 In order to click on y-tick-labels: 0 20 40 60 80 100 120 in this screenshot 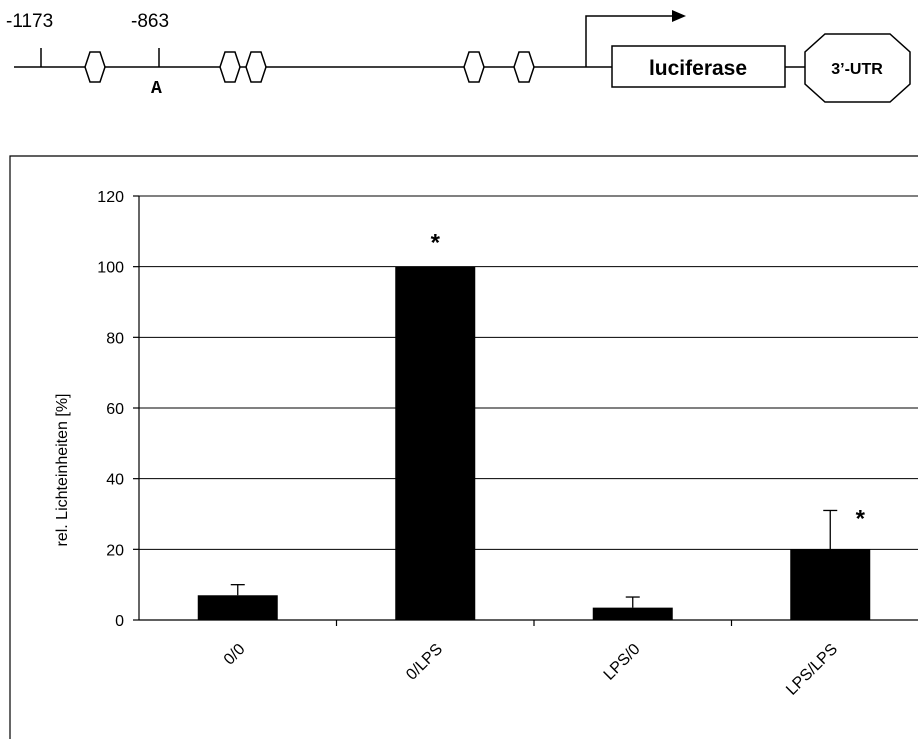, I will do `click(110, 409)`.